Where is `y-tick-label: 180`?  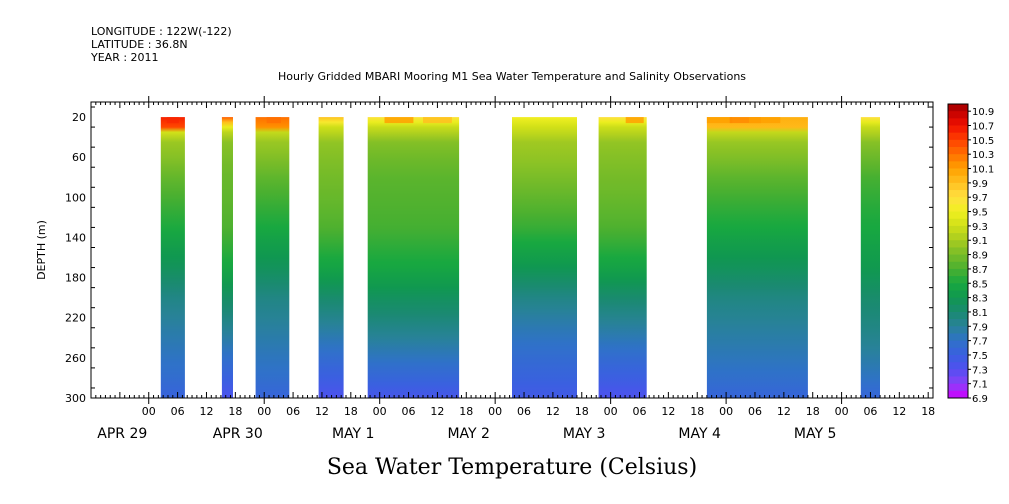
y-tick-label: 180 is located at coordinates (75, 278).